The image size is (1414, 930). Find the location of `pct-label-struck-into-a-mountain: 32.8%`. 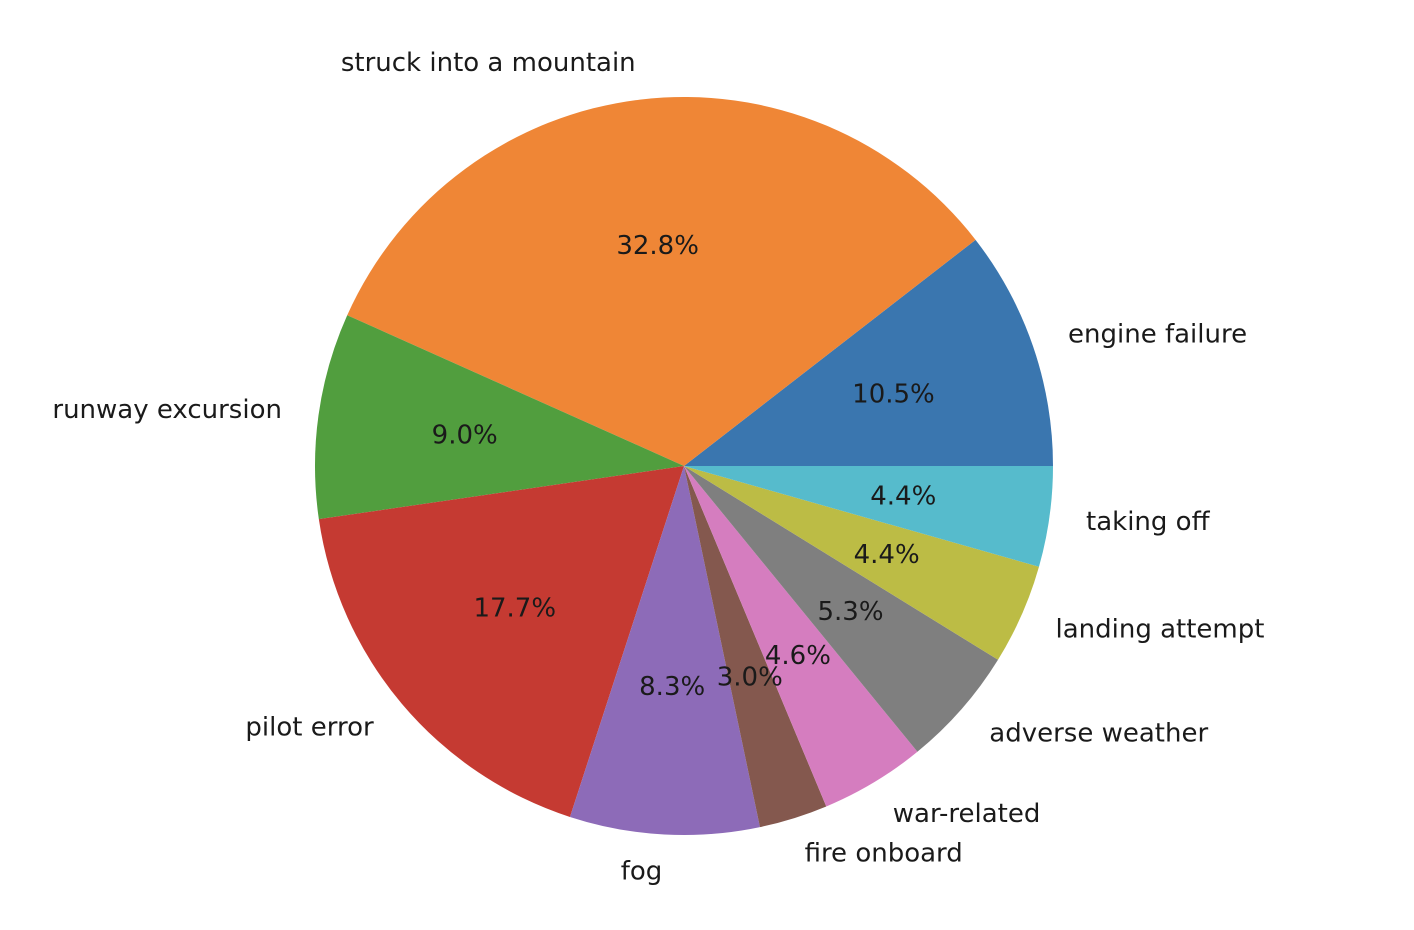

pct-label-struck-into-a-mountain: 32.8% is located at coordinates (657, 246).